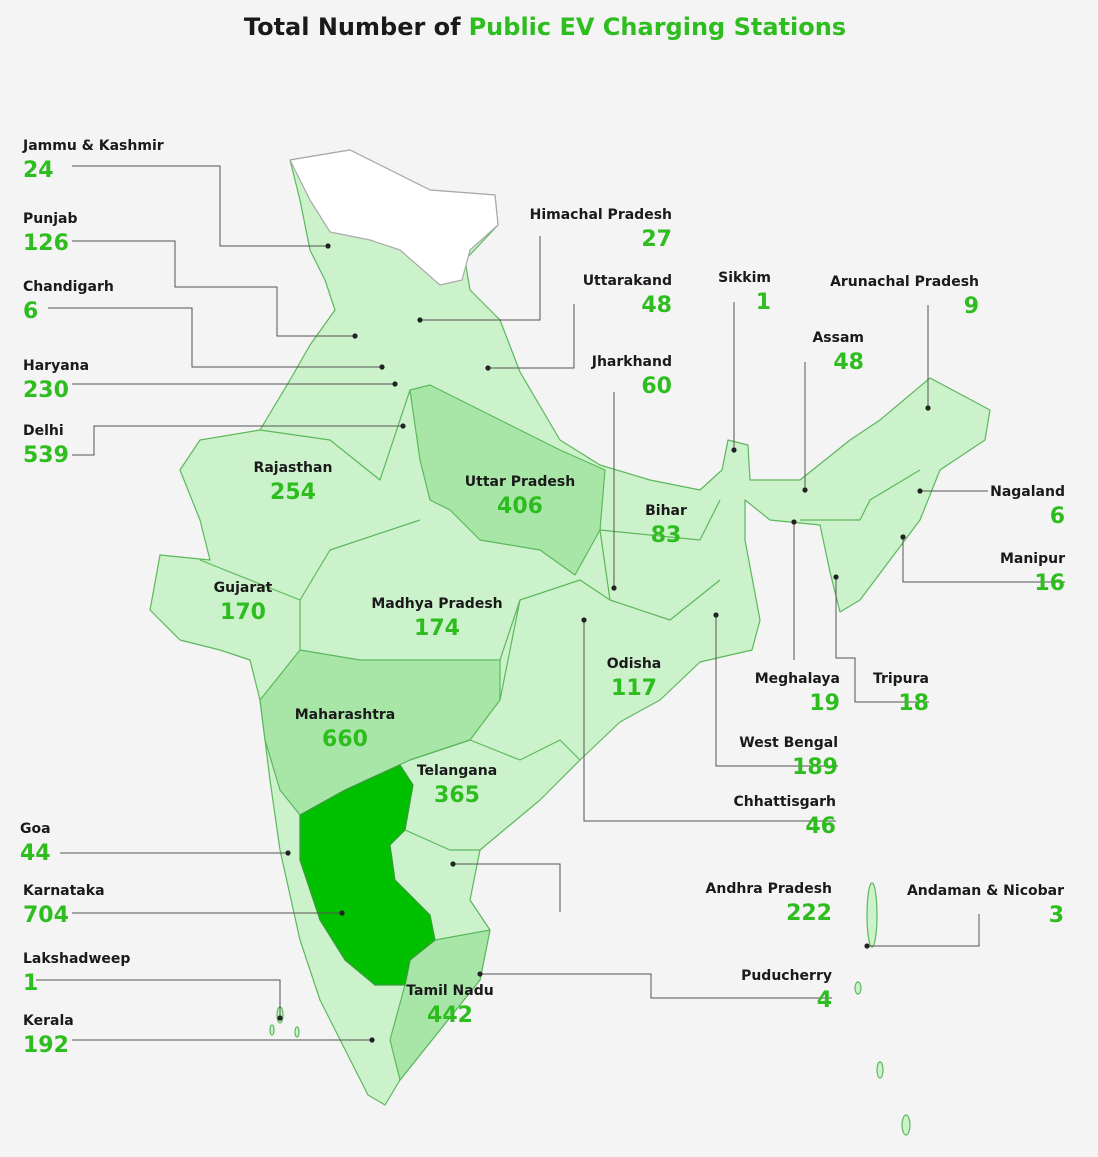  What do you see at coordinates (824, 1000) in the screenshot?
I see `region-value: 4` at bounding box center [824, 1000].